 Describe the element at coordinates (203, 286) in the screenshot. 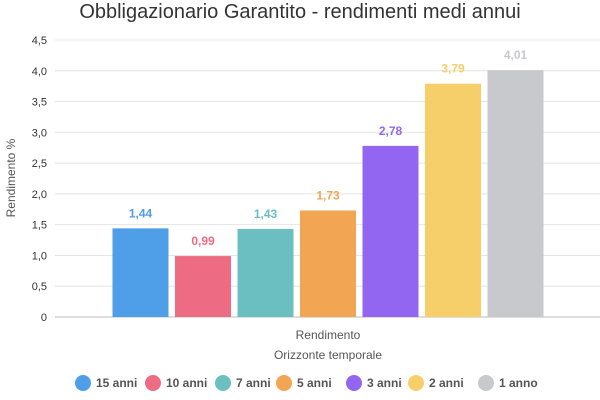

I see `bar-10-anni` at that location.